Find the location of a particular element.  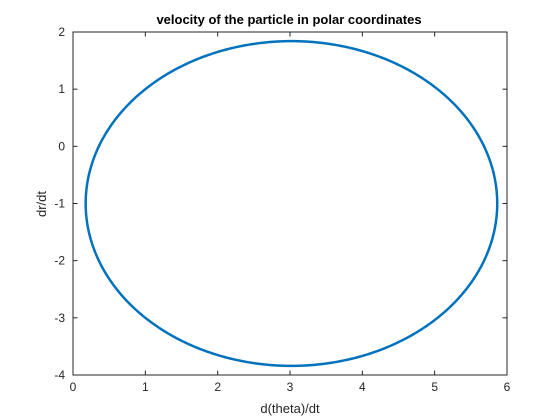

y-axis-label: dr/dt is located at coordinates (41, 204).